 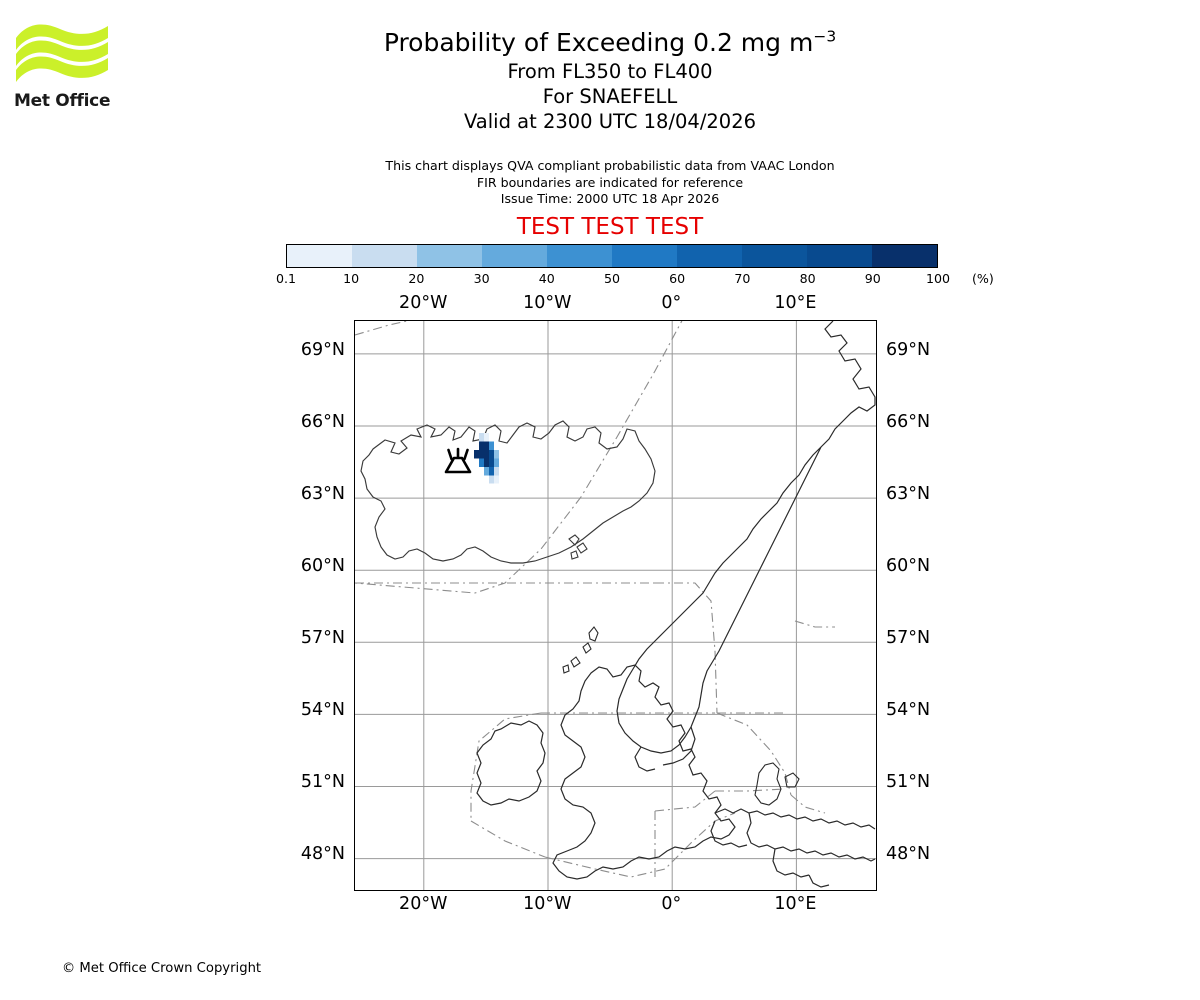 What do you see at coordinates (742, 278) in the screenshot?
I see `colorbar-tick-70: 70` at bounding box center [742, 278].